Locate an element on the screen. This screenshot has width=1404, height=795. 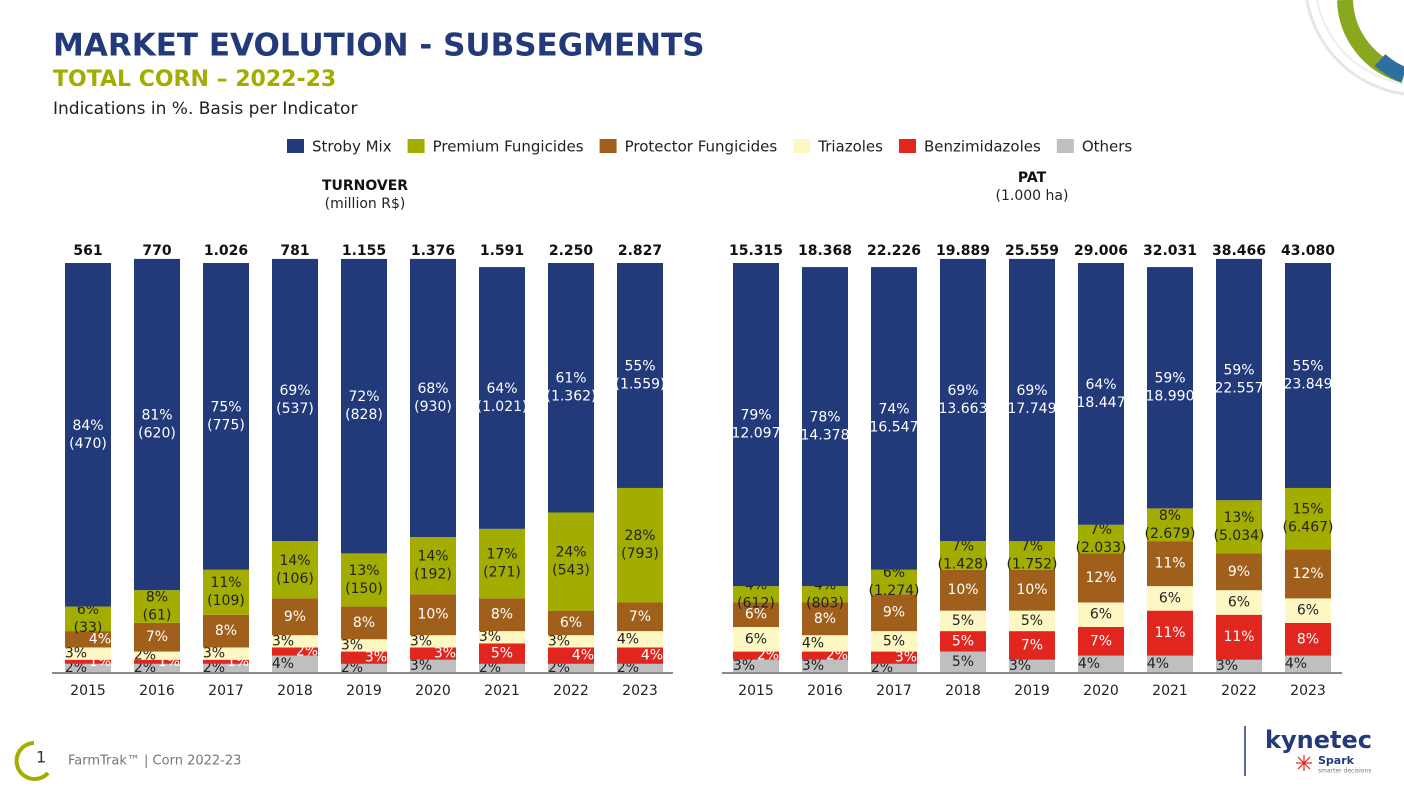
data-detail-label: (1.274) is located at coordinates (893, 591).